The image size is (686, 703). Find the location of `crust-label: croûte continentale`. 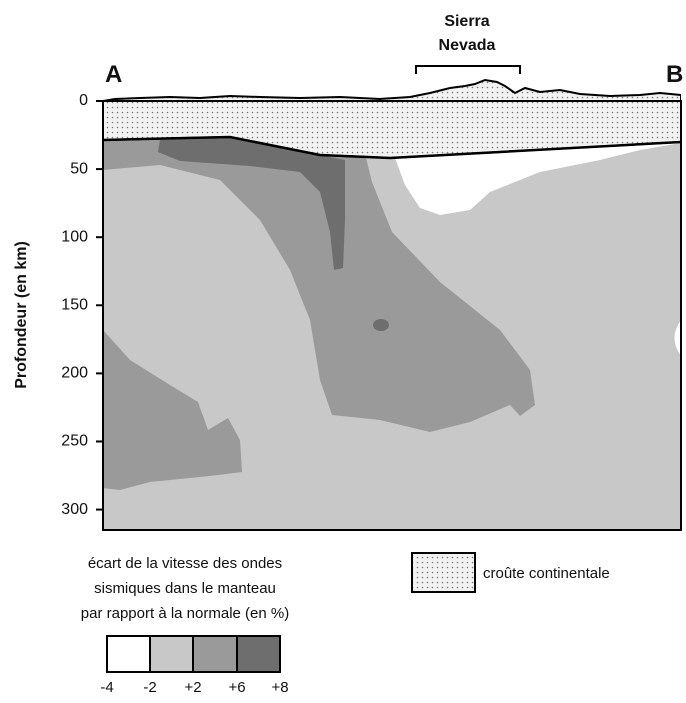

crust-label: croûte continentale is located at coordinates (546, 573).